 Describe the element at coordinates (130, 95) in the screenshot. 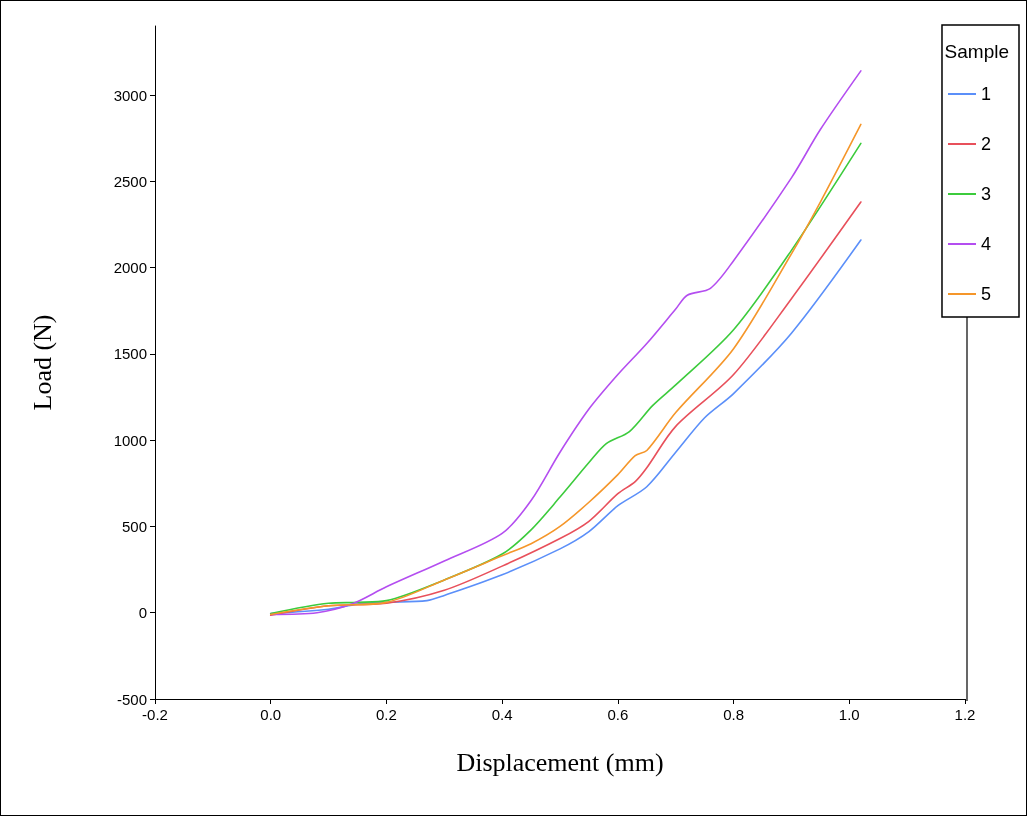

I see `y-tick-label: 3000` at that location.